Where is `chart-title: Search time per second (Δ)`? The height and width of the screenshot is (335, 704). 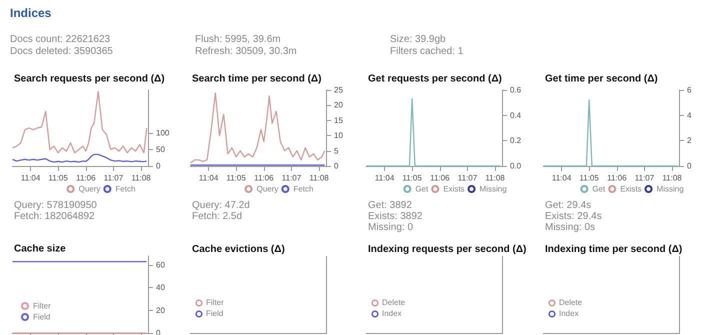 chart-title: Search time per second (Δ) is located at coordinates (257, 79).